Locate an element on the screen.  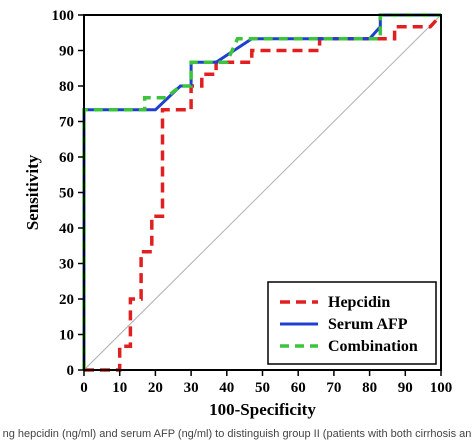
x-tick-label: 90 is located at coordinates (405, 388).